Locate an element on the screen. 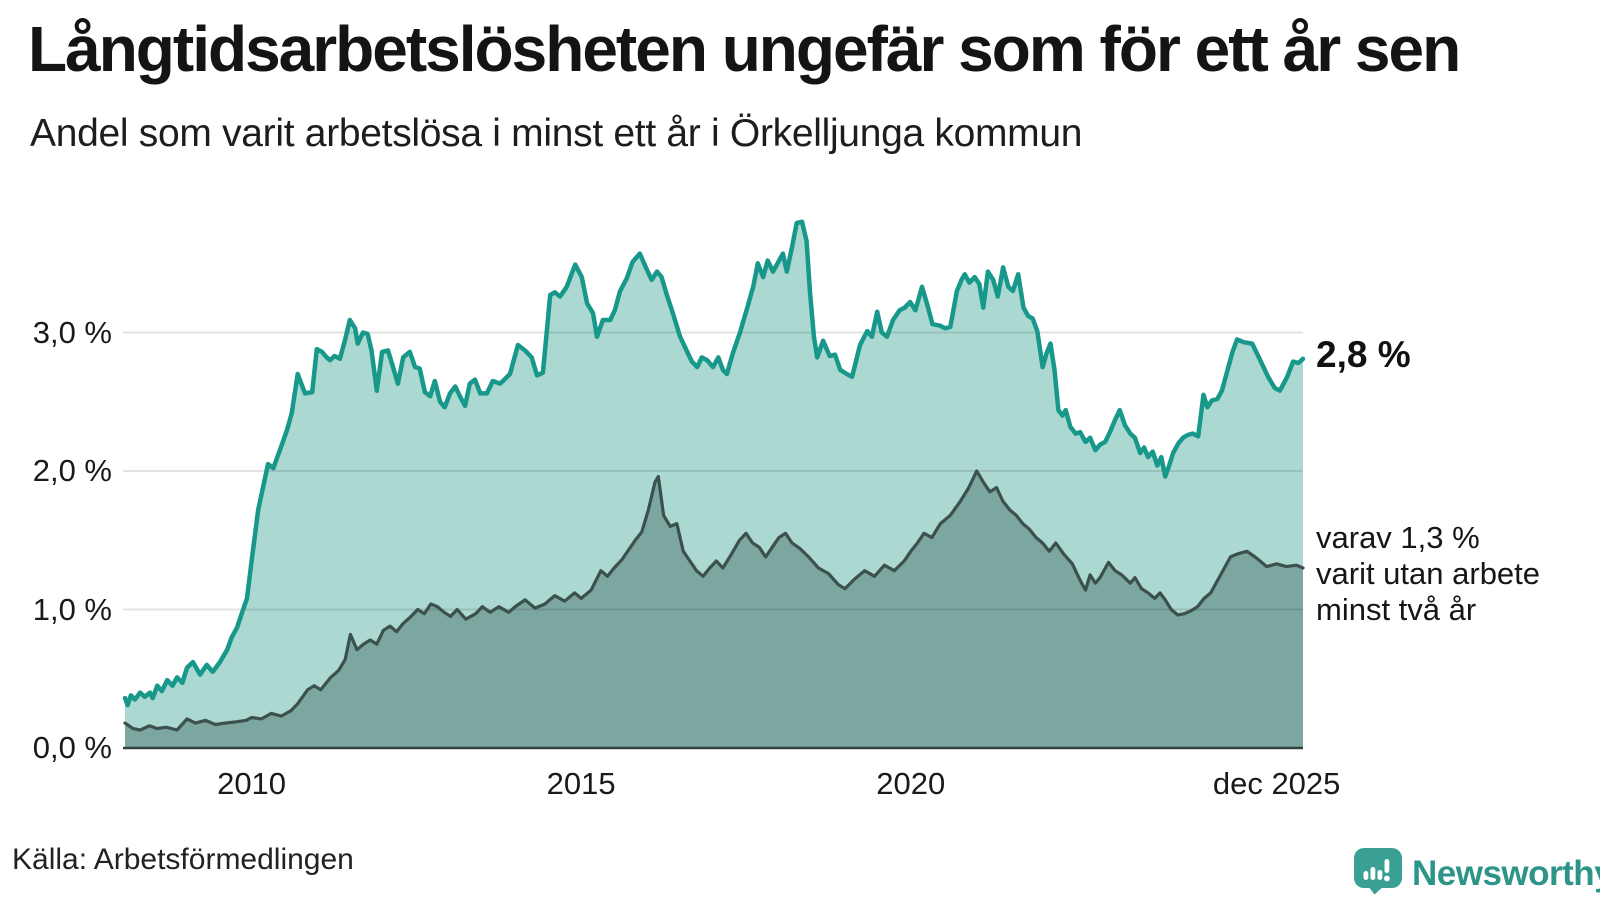  annotation-line-3: minst två år is located at coordinates (1396, 609).